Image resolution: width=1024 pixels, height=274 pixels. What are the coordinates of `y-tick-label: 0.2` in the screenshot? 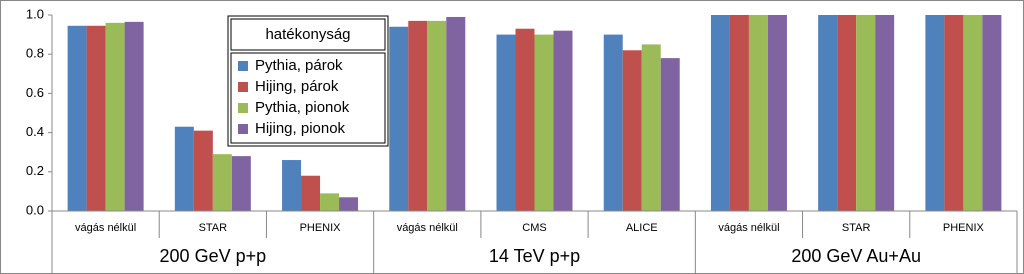 It's located at (35, 170).